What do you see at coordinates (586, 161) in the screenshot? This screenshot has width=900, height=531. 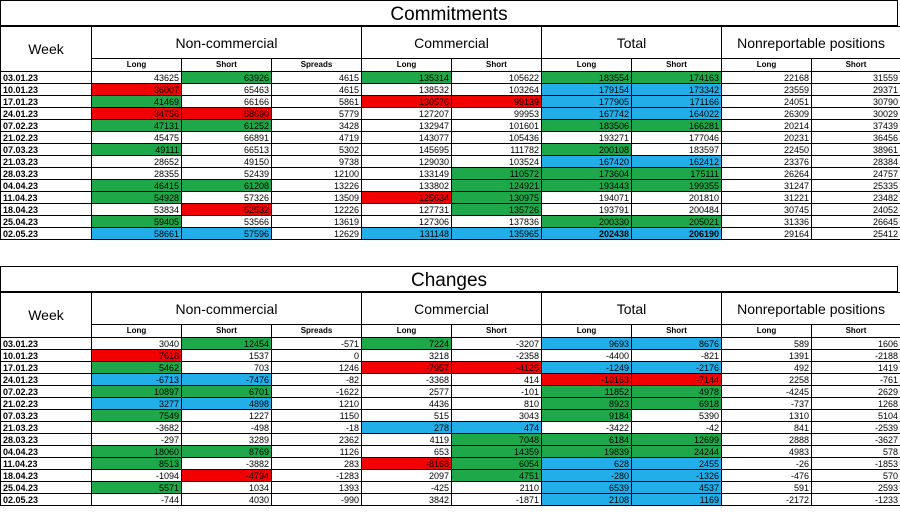 I see `data-cell: 167420` at bounding box center [586, 161].